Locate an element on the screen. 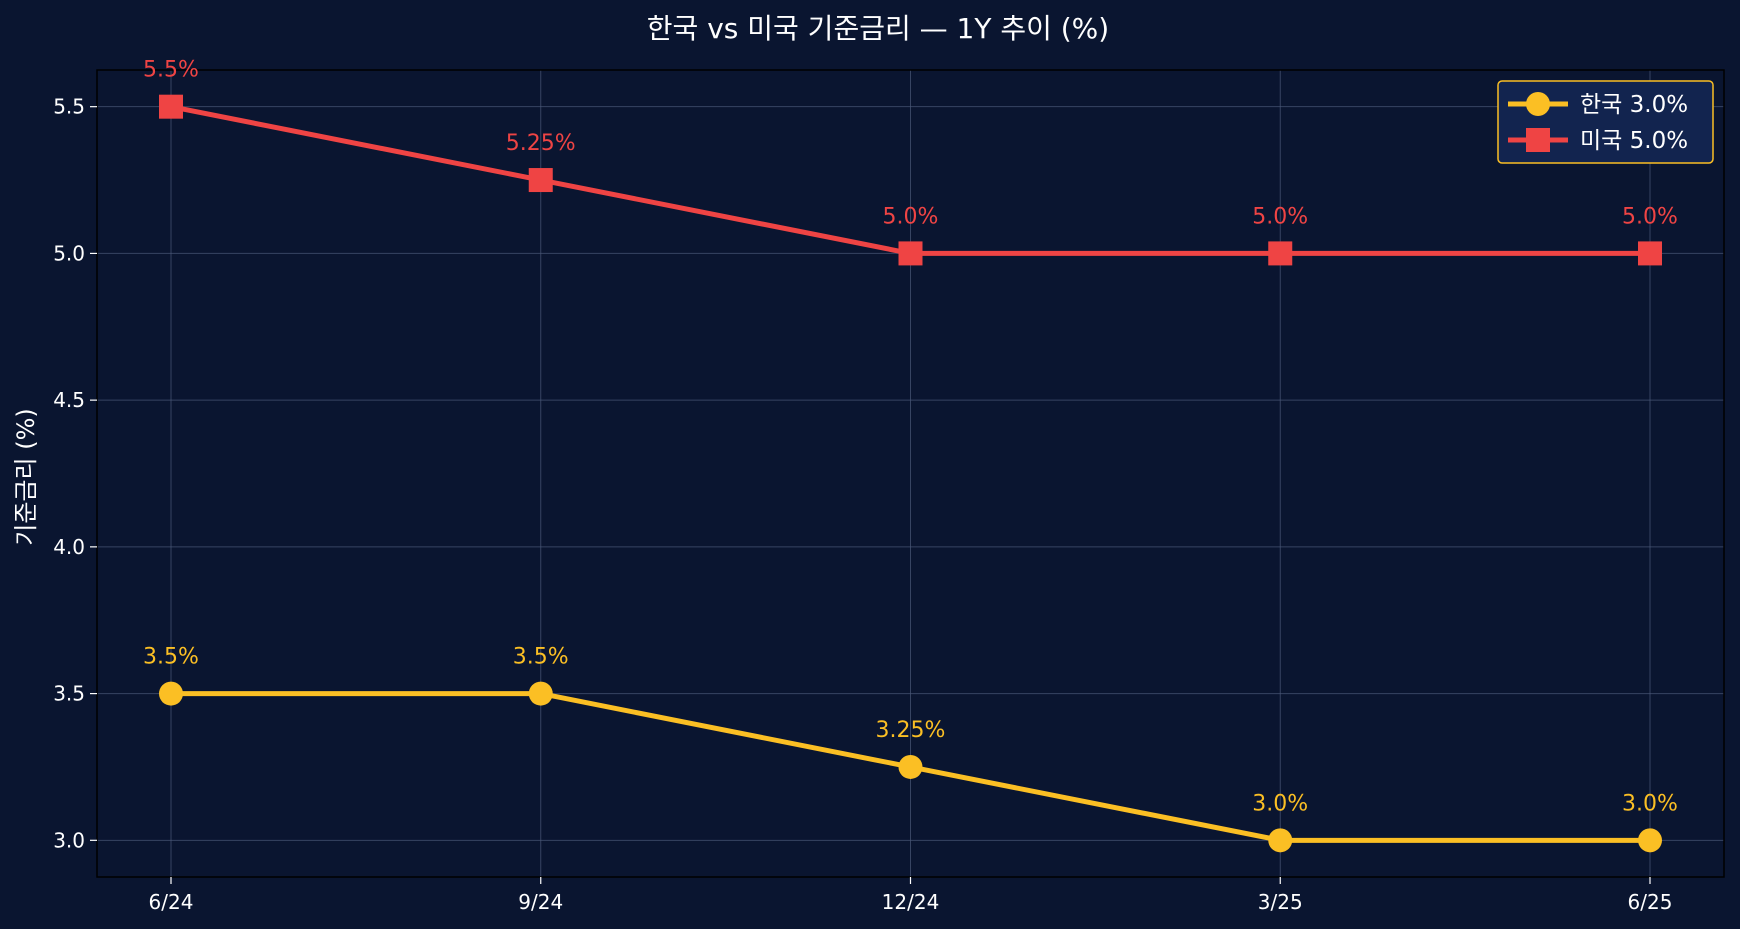 Image resolution: width=1740 pixels, height=929 pixels. data-label-usa: 5.5% is located at coordinates (171, 70).